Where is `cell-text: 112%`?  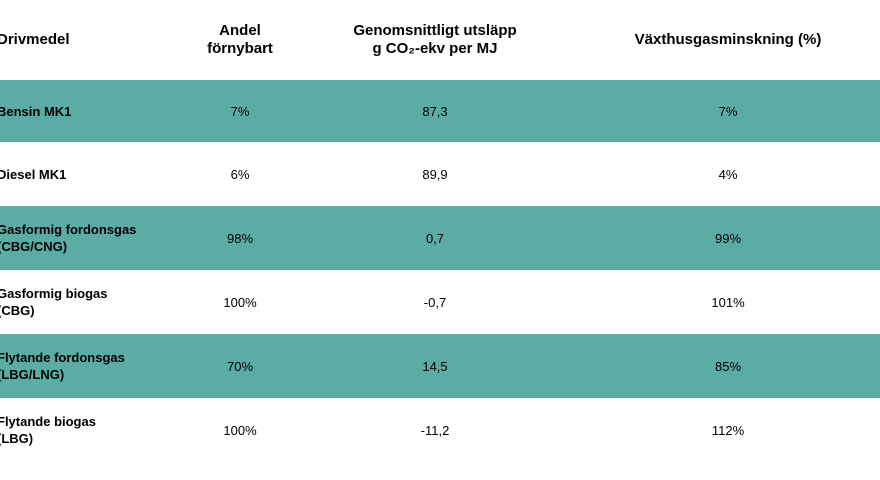
cell-text: 112% is located at coordinates (728, 430).